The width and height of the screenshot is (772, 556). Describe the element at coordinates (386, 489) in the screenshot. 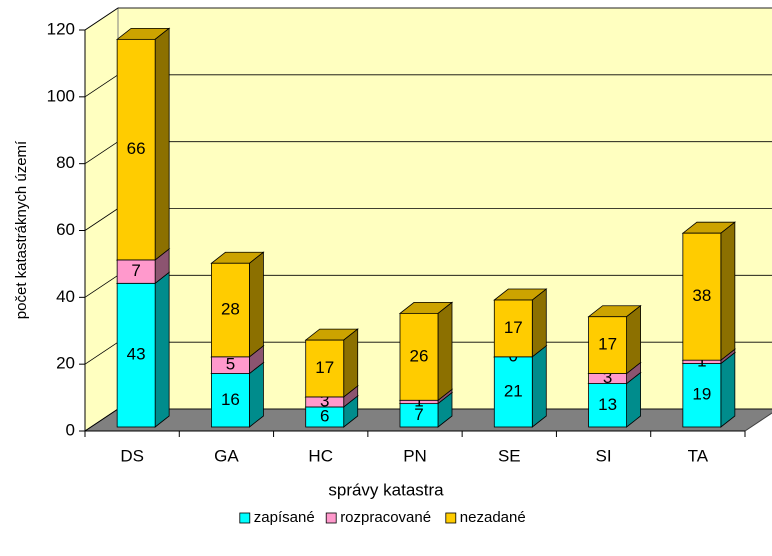

I see `x-axis-label: správy katastra` at that location.